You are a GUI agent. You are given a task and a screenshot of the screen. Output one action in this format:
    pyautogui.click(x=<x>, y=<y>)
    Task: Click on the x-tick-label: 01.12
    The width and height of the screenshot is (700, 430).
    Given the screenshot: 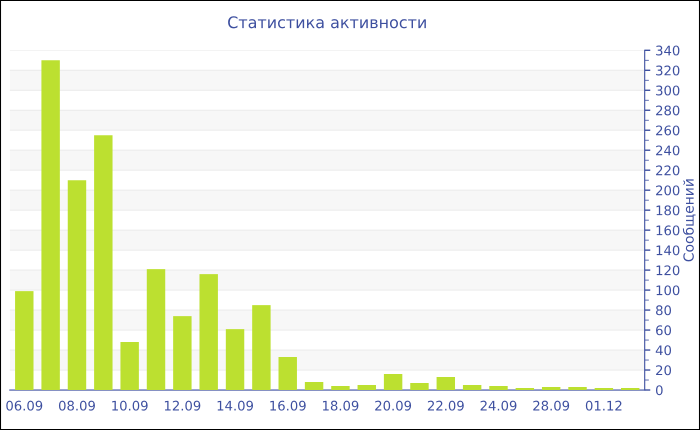 What is the action you would take?
    pyautogui.click(x=604, y=405)
    